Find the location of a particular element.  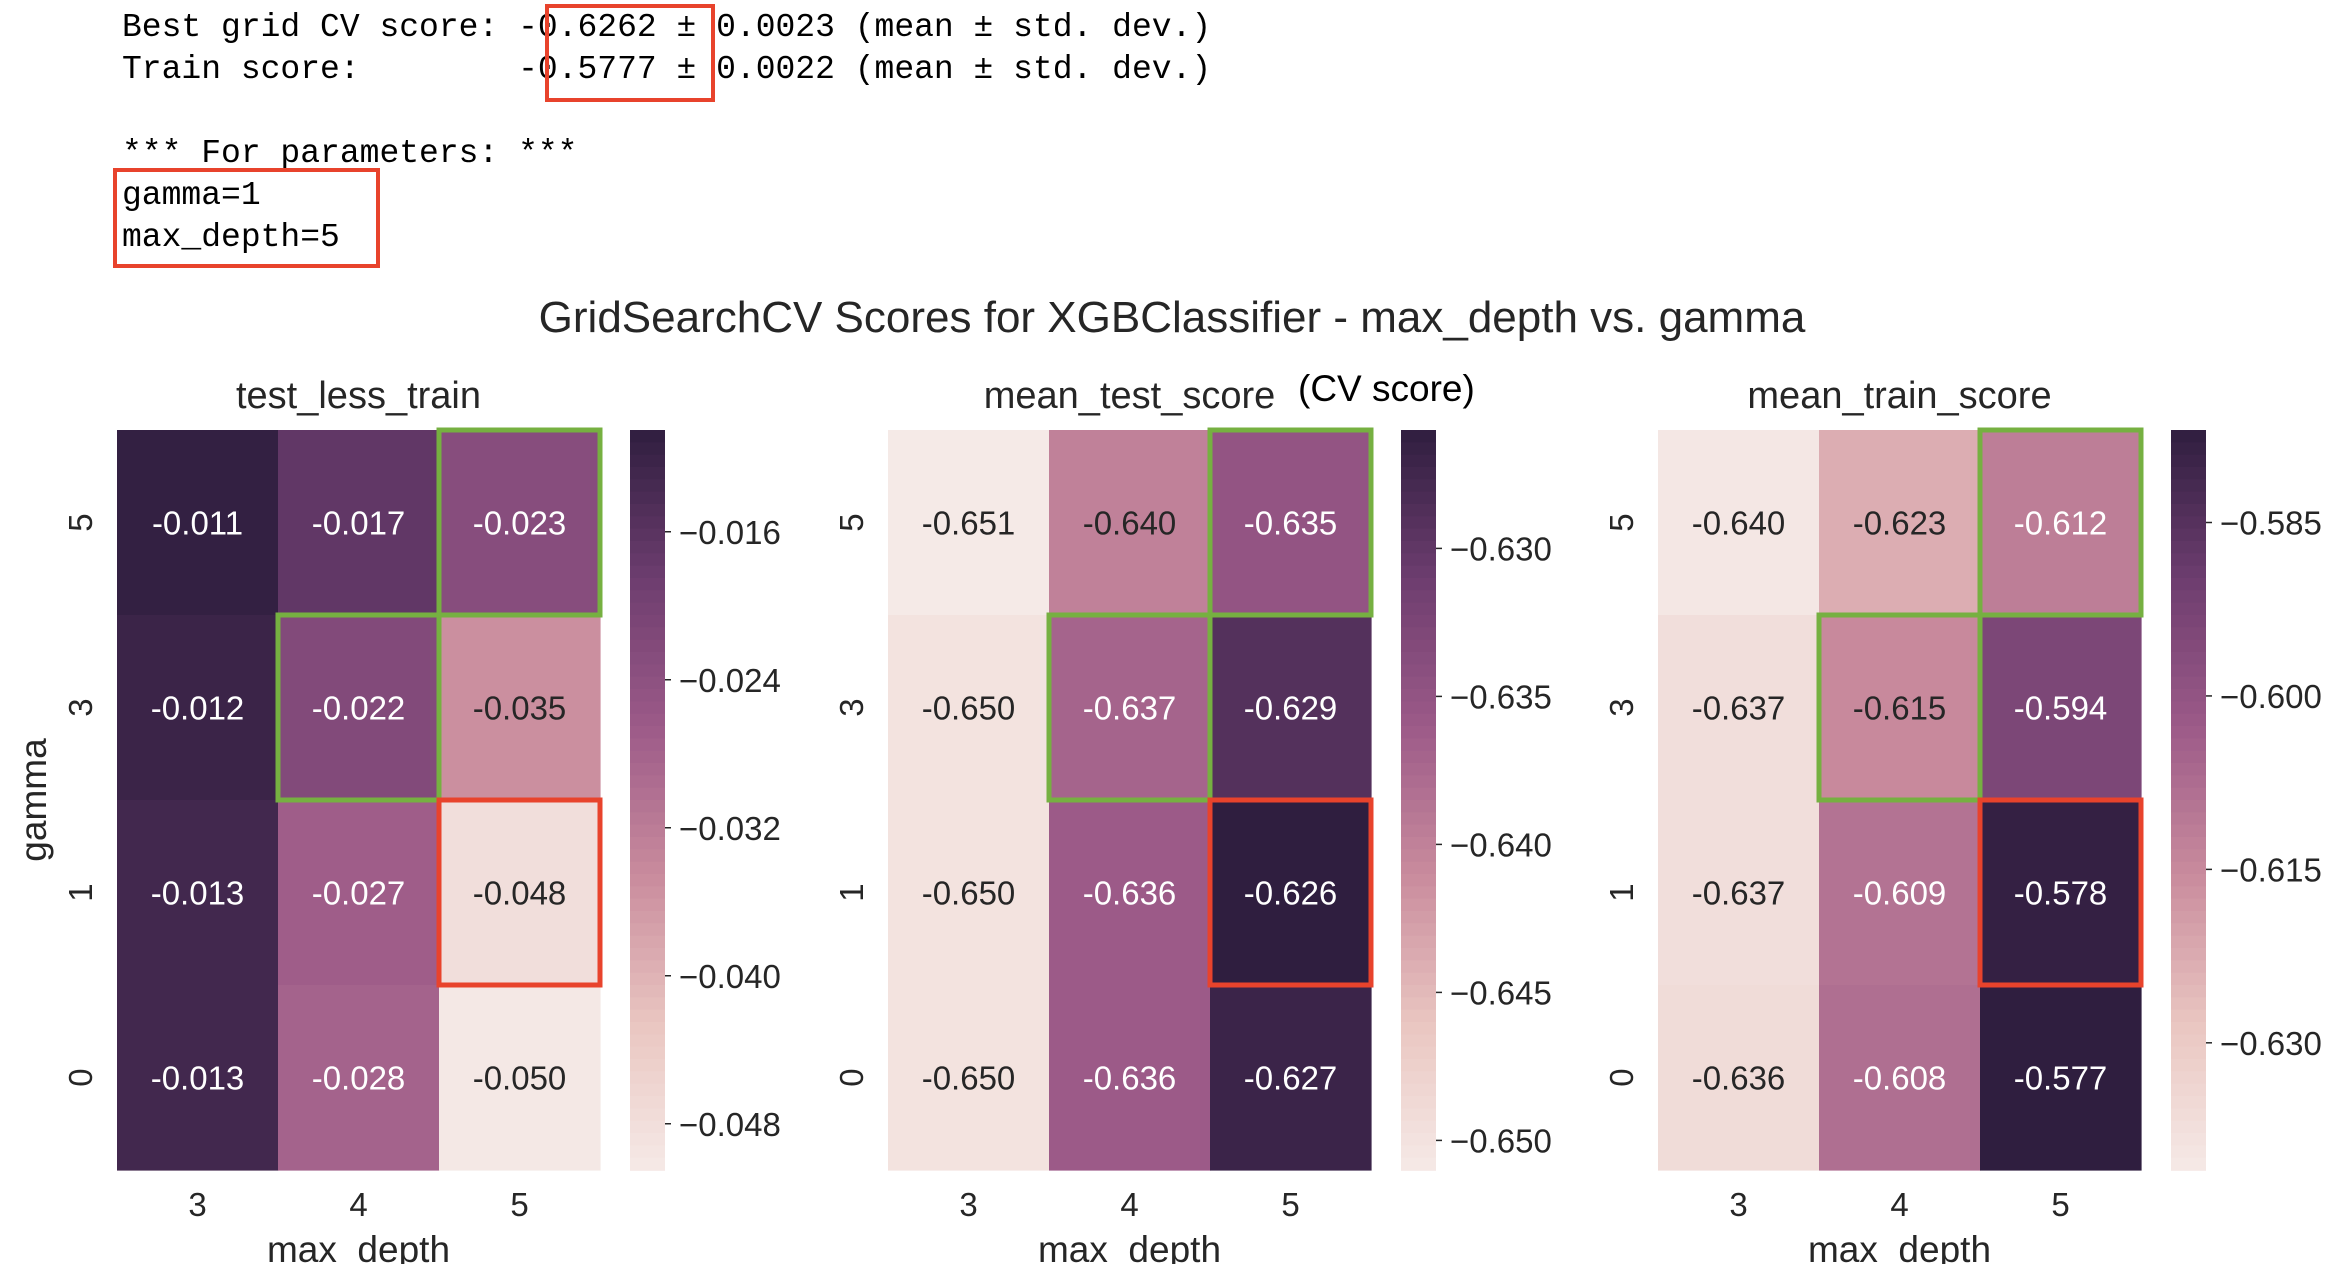

colorbar-tick-label: −0.016 is located at coordinates (730, 532).